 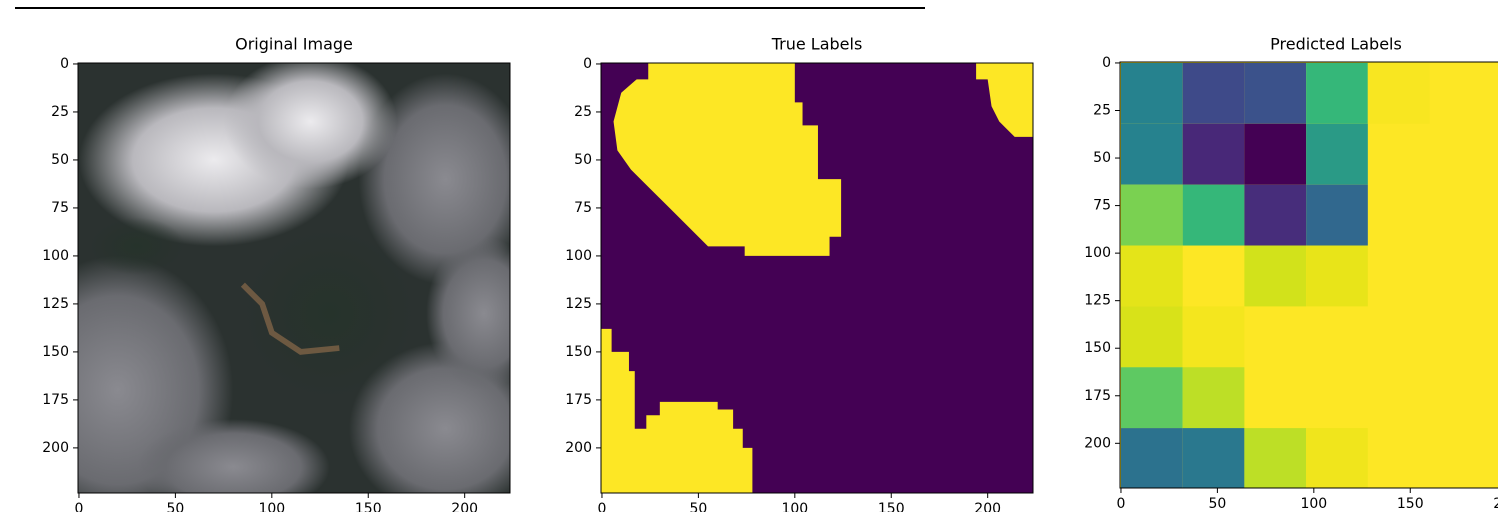 What do you see at coordinates (817, 44) in the screenshot?
I see `panel-title: True Labels` at bounding box center [817, 44].